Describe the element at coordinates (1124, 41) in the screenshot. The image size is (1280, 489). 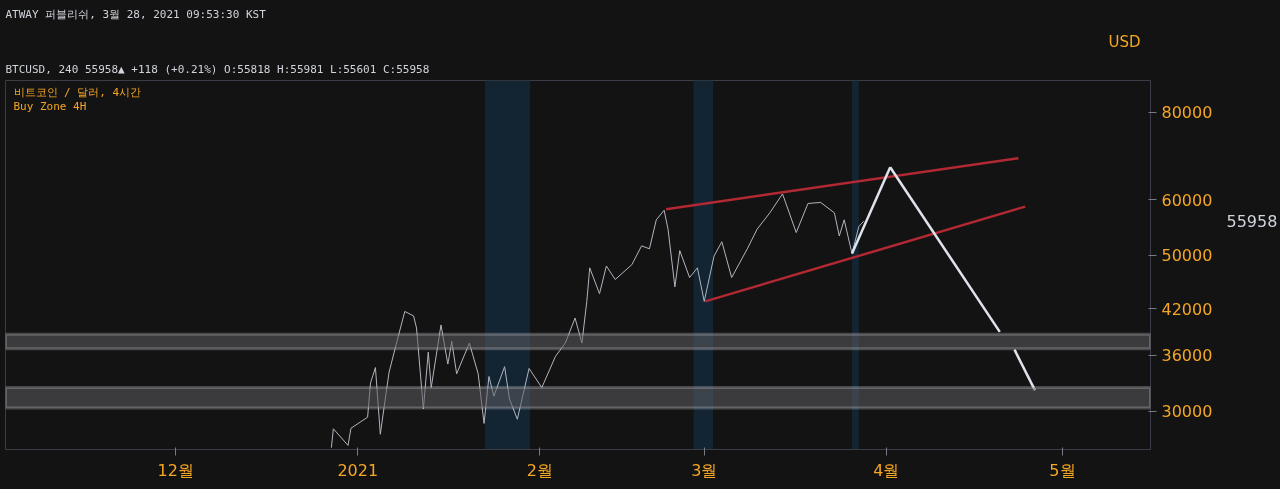
I see `text: USD` at that location.